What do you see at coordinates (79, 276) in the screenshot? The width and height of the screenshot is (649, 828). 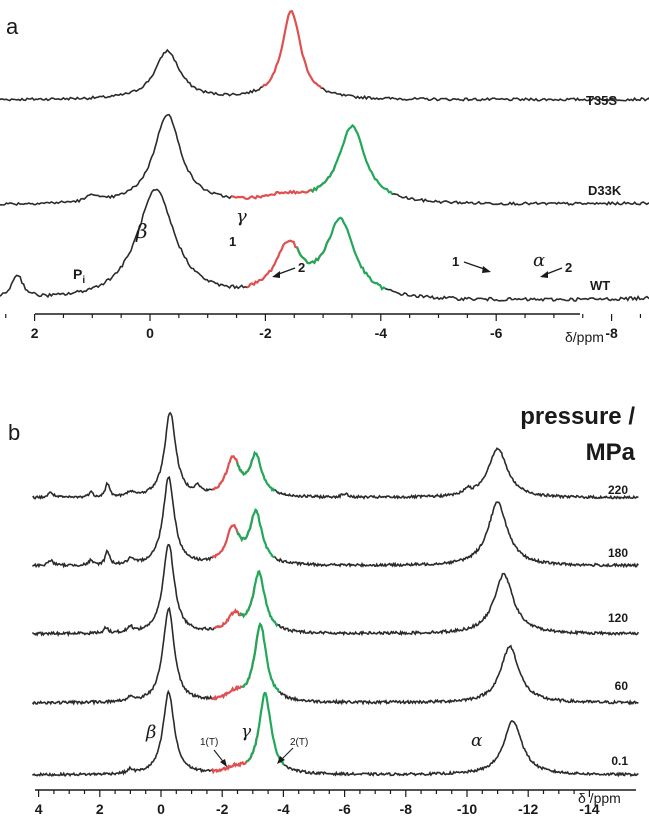 I see `pi-label: Pi` at bounding box center [79, 276].